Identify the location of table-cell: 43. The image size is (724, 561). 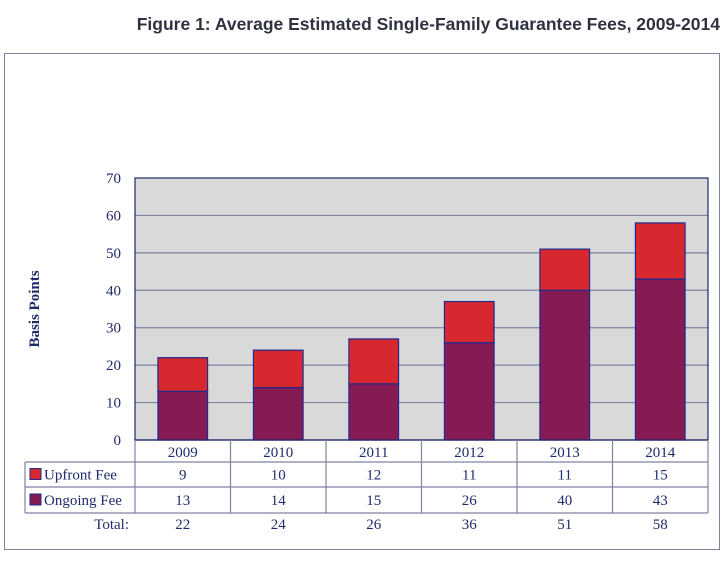
(660, 501).